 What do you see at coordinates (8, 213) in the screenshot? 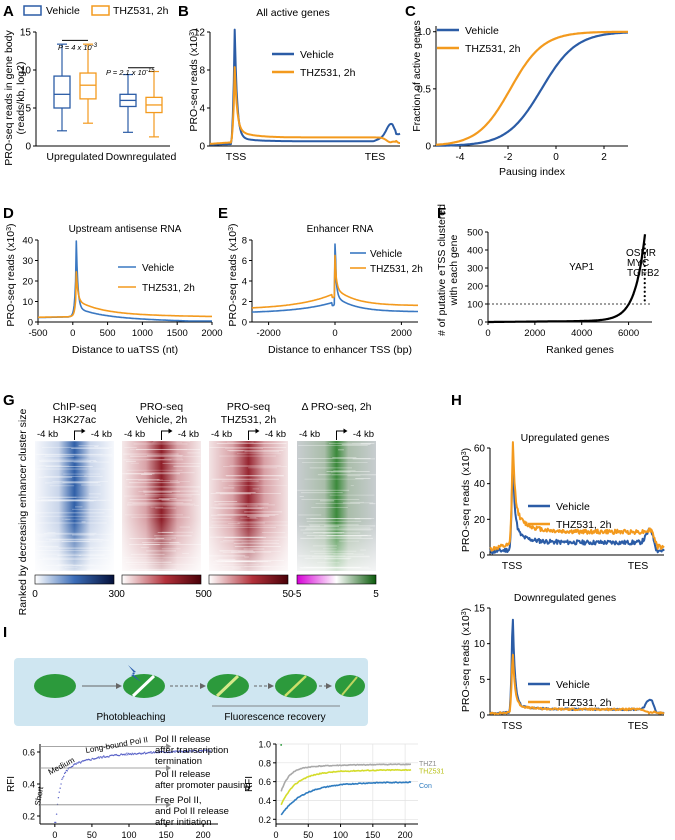
I see `panel-letter-d: D` at bounding box center [8, 213].